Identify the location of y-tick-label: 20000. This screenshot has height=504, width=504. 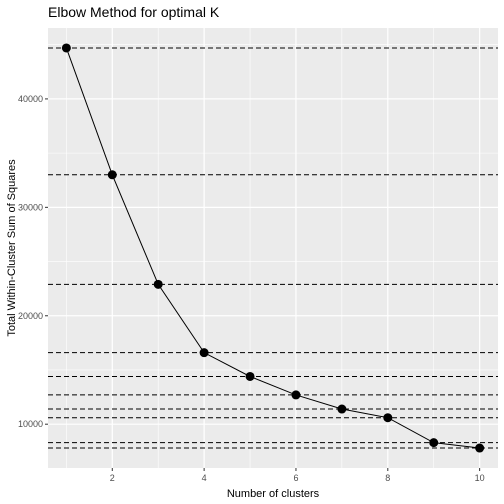
(30, 316).